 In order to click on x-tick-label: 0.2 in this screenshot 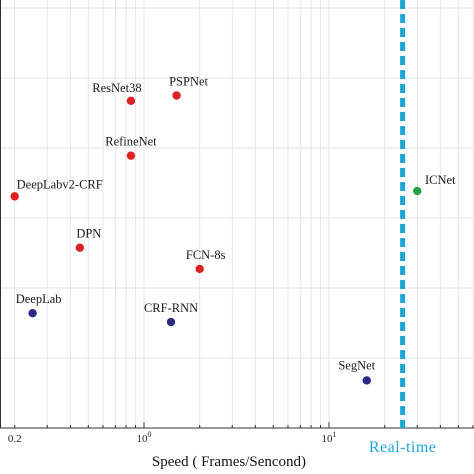, I will do `click(15, 439)`.